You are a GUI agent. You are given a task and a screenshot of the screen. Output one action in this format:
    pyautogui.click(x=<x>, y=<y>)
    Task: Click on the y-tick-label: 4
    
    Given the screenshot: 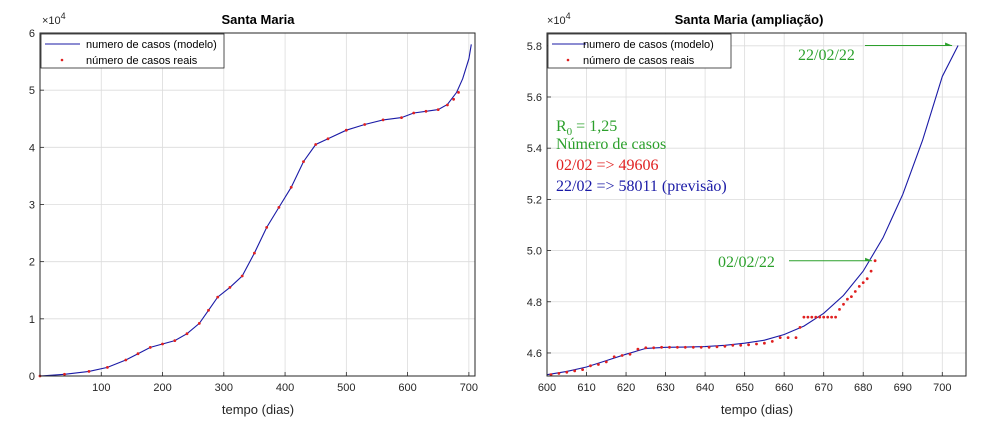 What is the action you would take?
    pyautogui.click(x=32, y=148)
    